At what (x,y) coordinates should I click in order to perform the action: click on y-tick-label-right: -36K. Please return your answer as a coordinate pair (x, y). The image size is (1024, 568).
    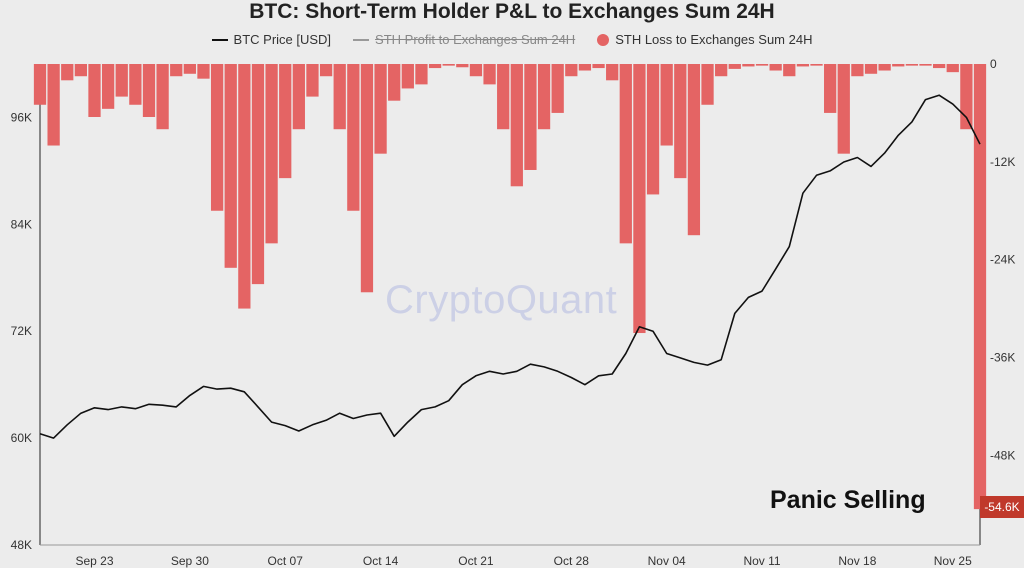
    Looking at the image, I should click on (1002, 357).